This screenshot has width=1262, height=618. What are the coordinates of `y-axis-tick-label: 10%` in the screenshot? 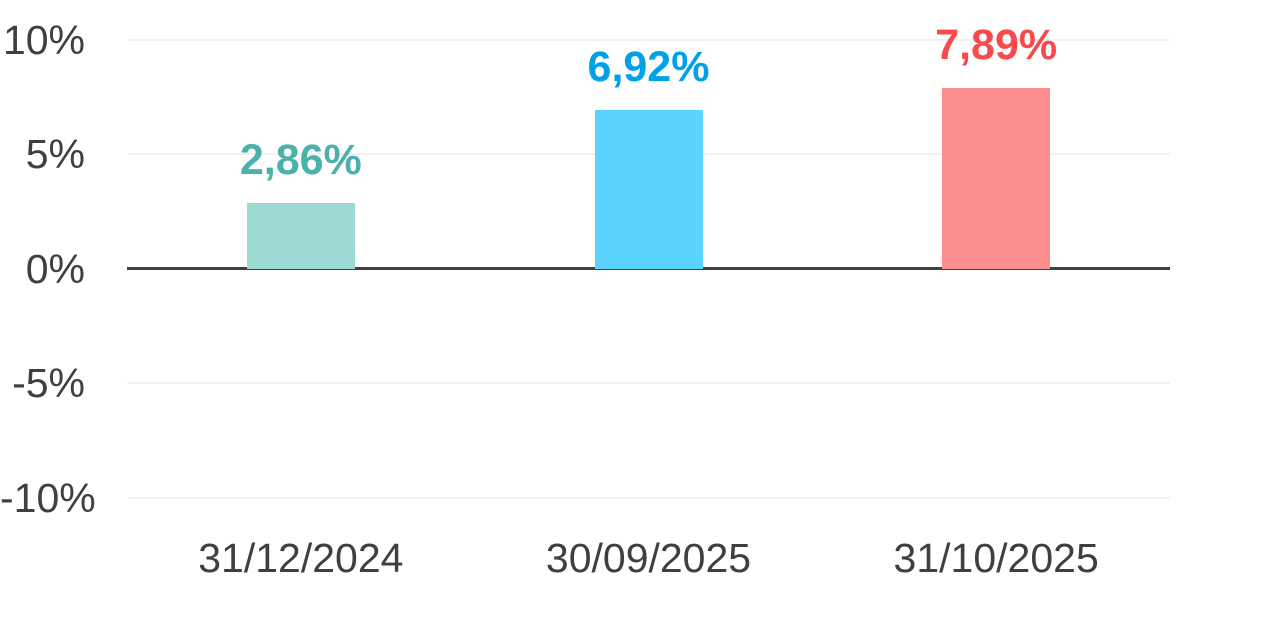 It's located at (43, 40).